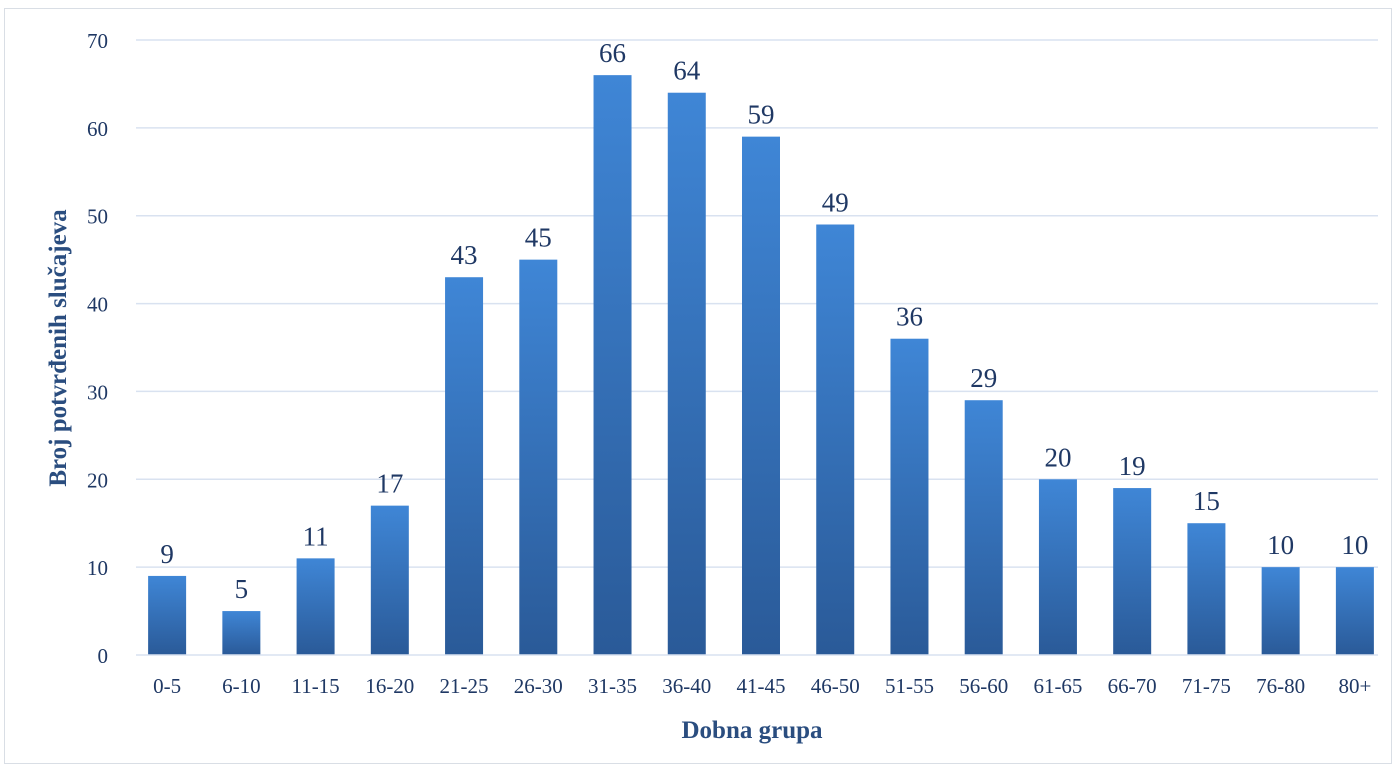 Image resolution: width=1397 pixels, height=767 pixels. I want to click on x-tick-label-11-15: 11-15, so click(315, 686).